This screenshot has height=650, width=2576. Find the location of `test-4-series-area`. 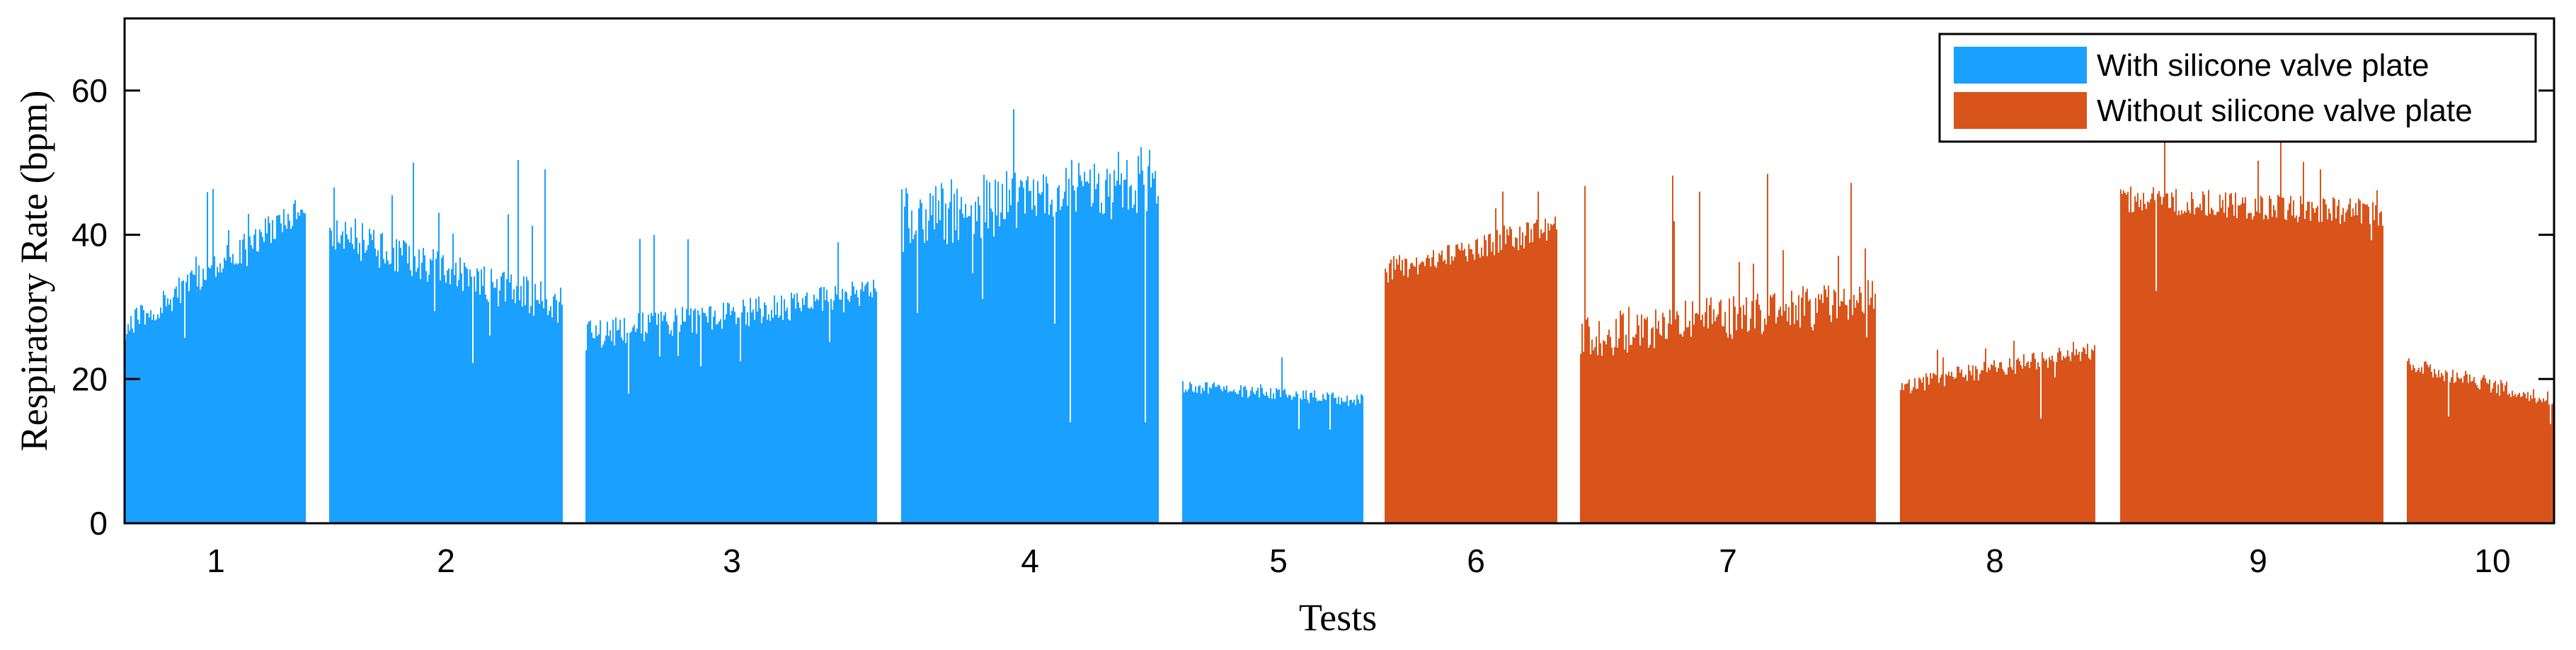

test-4-series-area is located at coordinates (1030, 316).